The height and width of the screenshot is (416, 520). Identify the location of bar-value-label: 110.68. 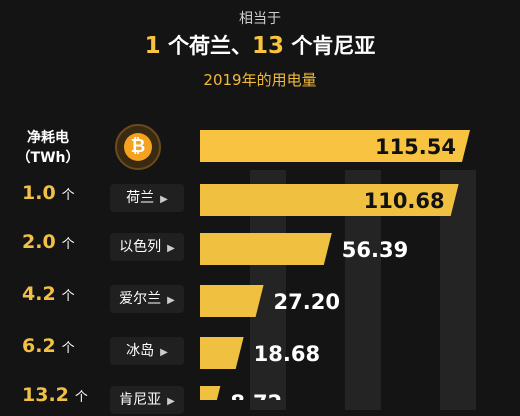
(404, 201).